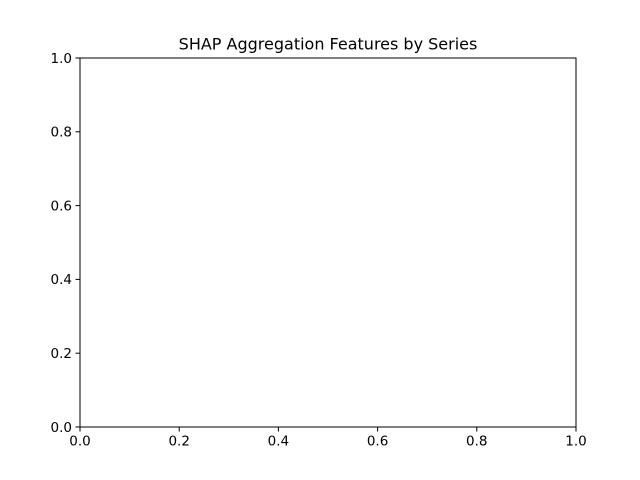  Describe the element at coordinates (65, 243) in the screenshot. I see `y-axis: 0.0 0.2 0.4 0.6 0.8 1.0` at that location.